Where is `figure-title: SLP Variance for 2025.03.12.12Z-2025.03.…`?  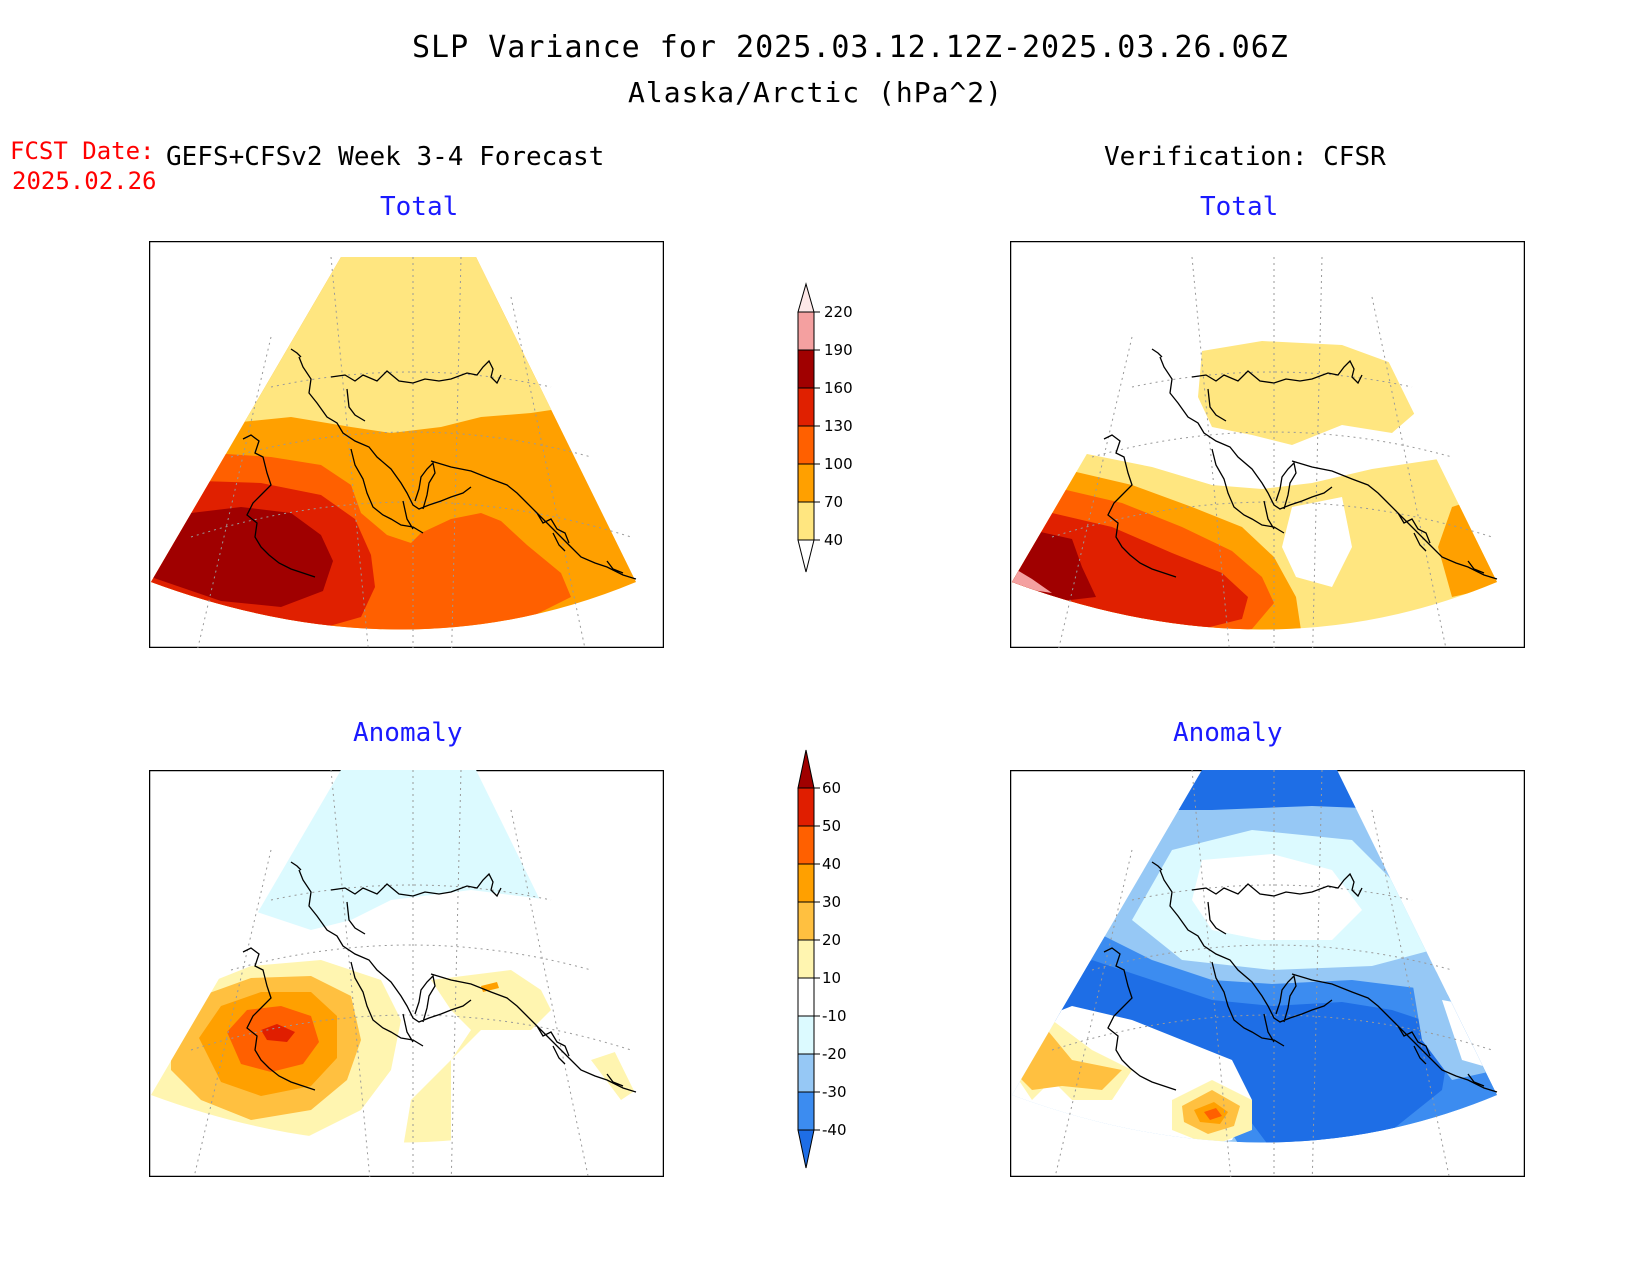 figure-title: SLP Variance for 2025.03.12.12Z-2025.03.… is located at coordinates (850, 47).